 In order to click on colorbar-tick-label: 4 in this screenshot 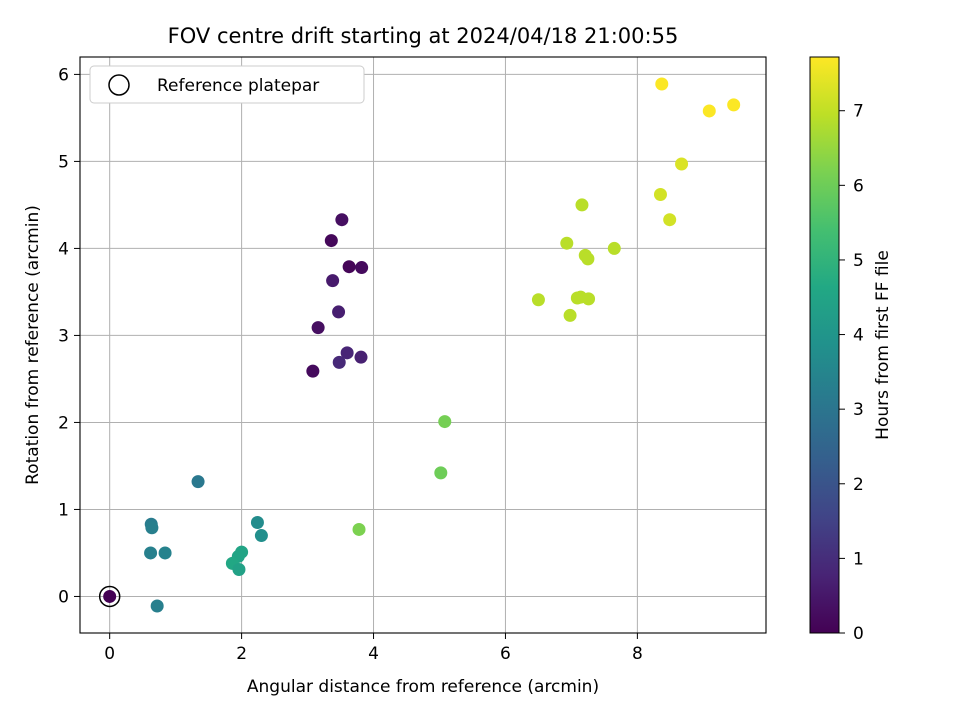, I will do `click(858, 336)`.